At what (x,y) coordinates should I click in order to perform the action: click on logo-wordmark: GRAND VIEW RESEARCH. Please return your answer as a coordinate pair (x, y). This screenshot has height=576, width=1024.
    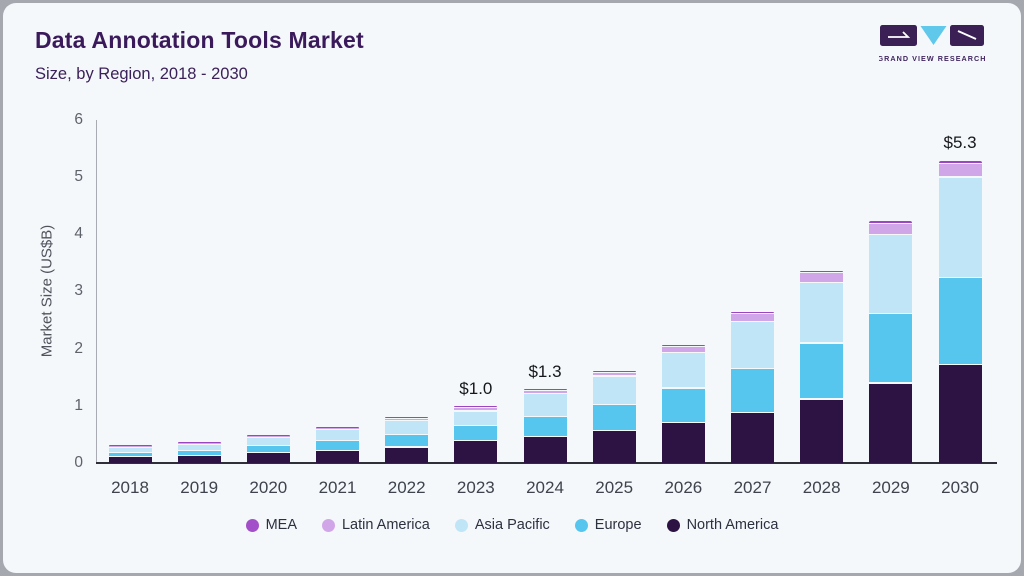
    Looking at the image, I should click on (932, 58).